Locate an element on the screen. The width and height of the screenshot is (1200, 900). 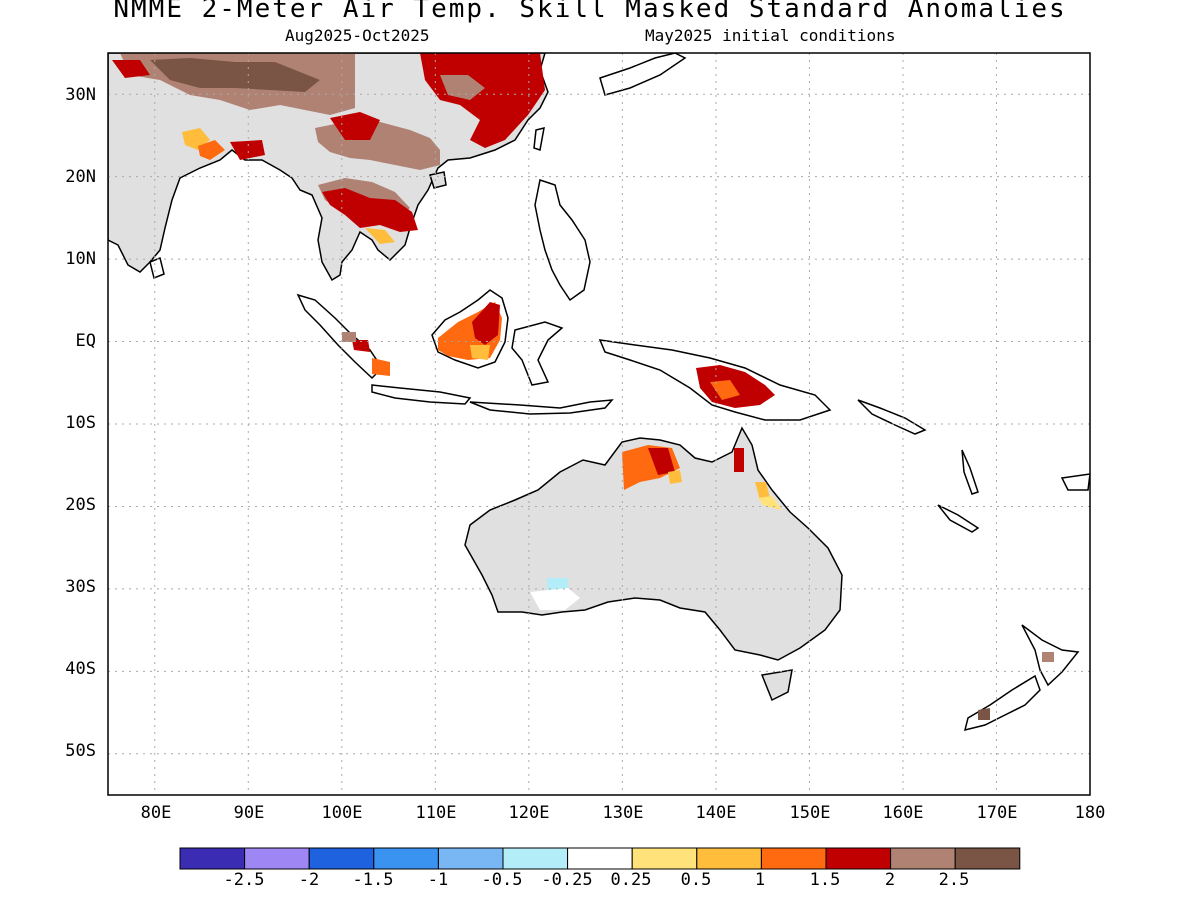
lon-label-130e: 130E is located at coordinates (623, 813).